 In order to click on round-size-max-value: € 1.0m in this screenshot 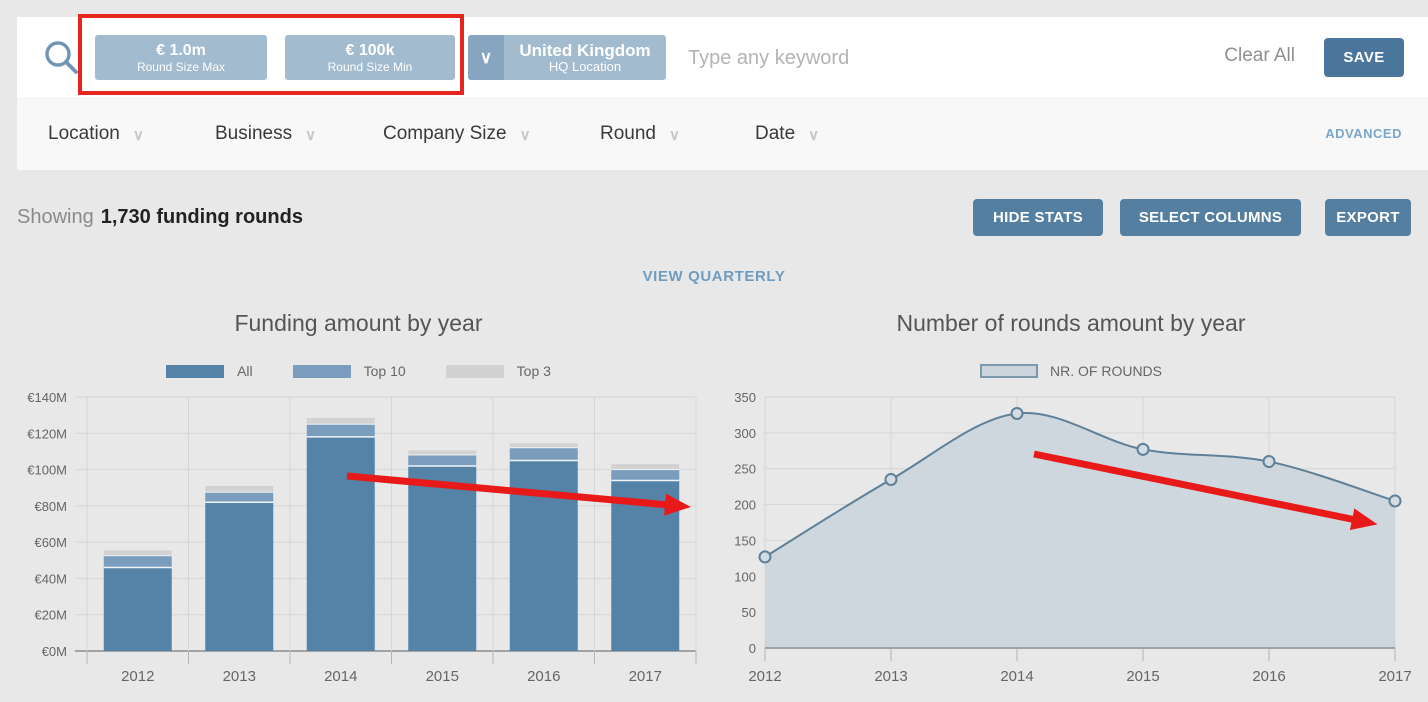, I will do `click(181, 50)`.